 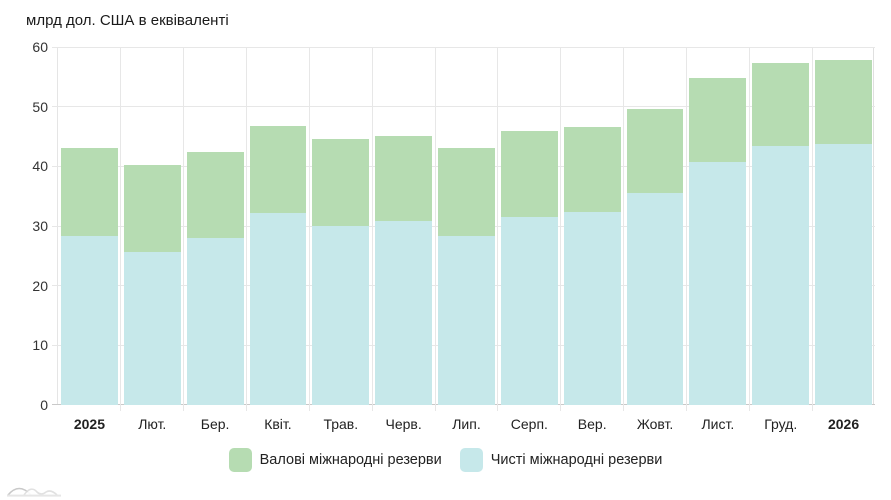 What do you see at coordinates (718, 424) in the screenshot?
I see `x-axis-category-label: Лист.` at bounding box center [718, 424].